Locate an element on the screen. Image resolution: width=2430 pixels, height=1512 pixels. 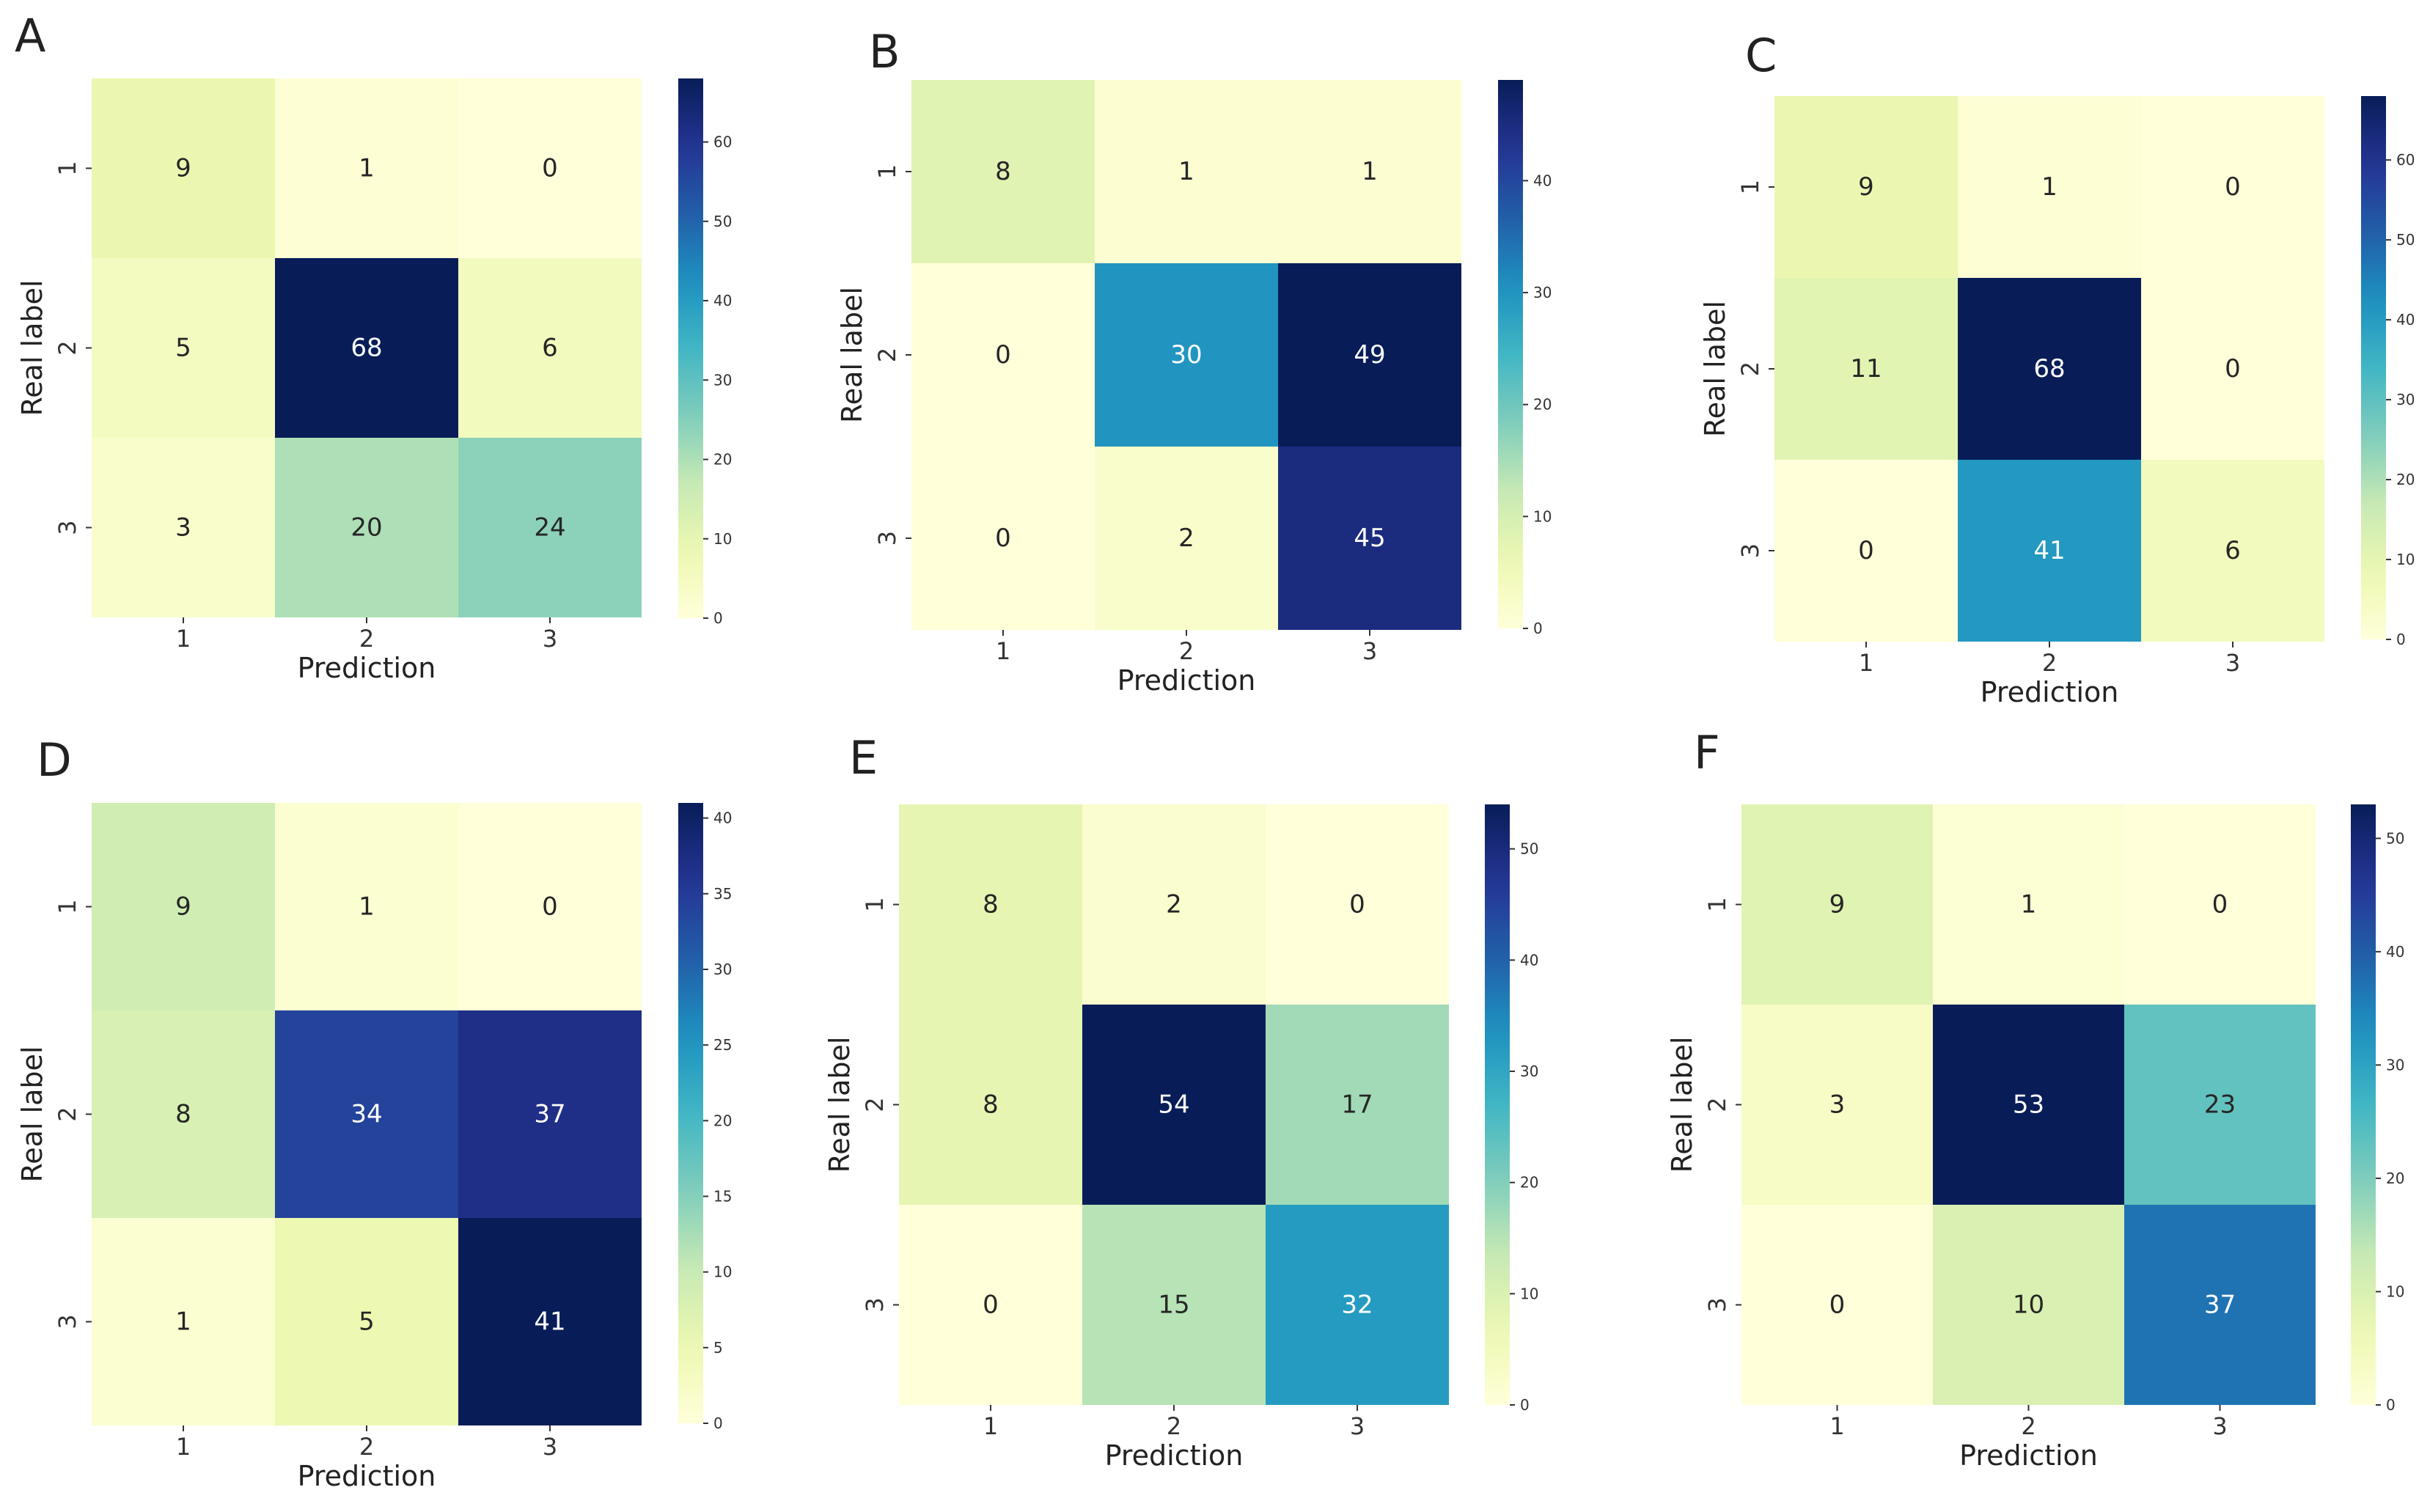
cell-value-label: 5 is located at coordinates (183, 348).